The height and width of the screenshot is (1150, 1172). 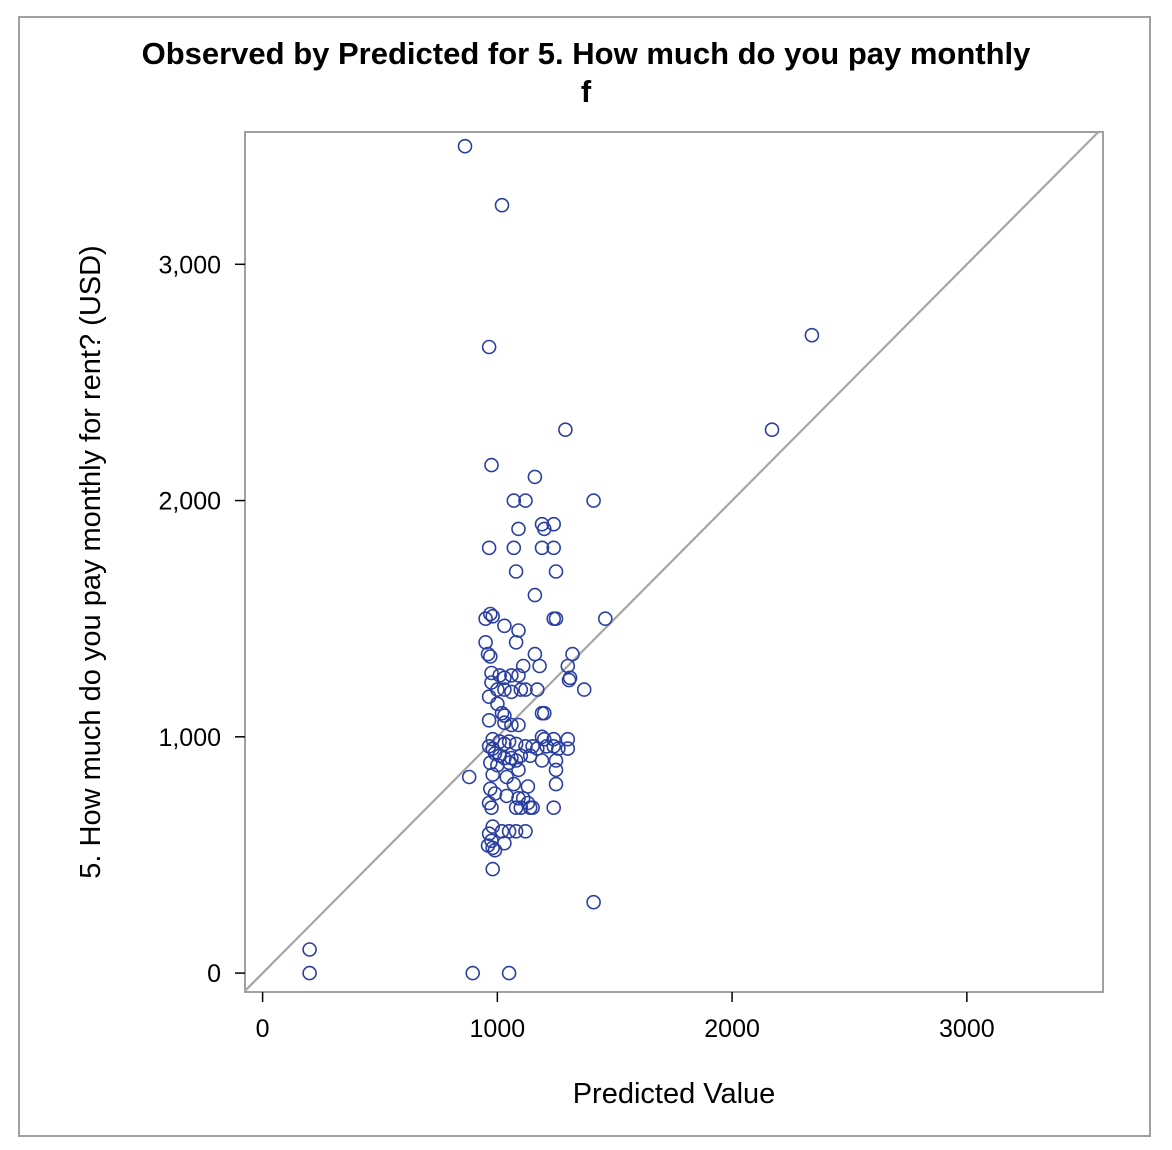 I want to click on x-tick-label: 1000, so click(x=498, y=1029).